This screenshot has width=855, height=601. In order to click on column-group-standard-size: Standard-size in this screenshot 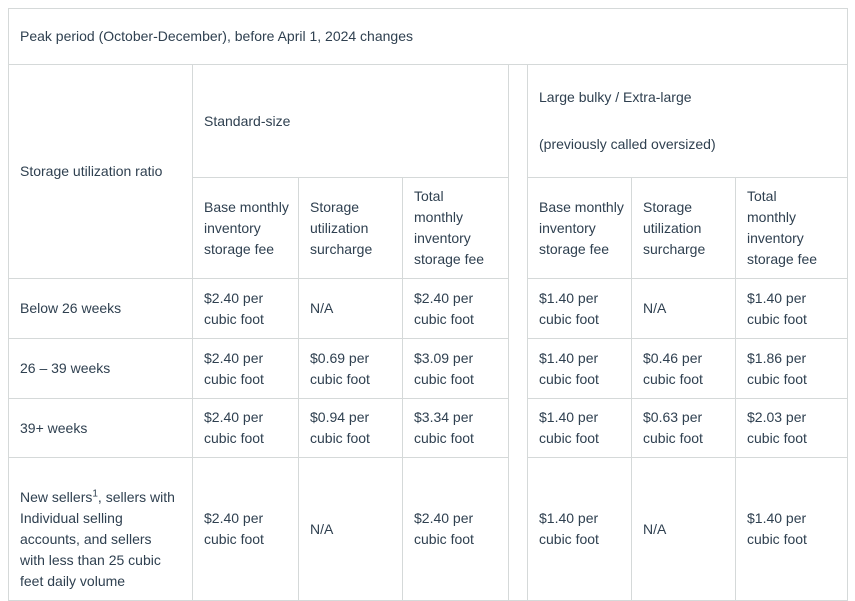, I will do `click(350, 121)`.